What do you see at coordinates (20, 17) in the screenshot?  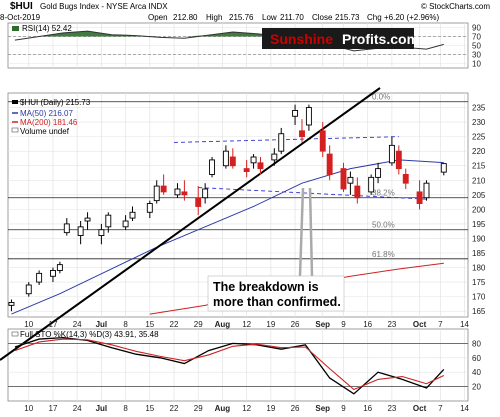 I see `chart-date: 8-Oct-2019` at bounding box center [20, 17].